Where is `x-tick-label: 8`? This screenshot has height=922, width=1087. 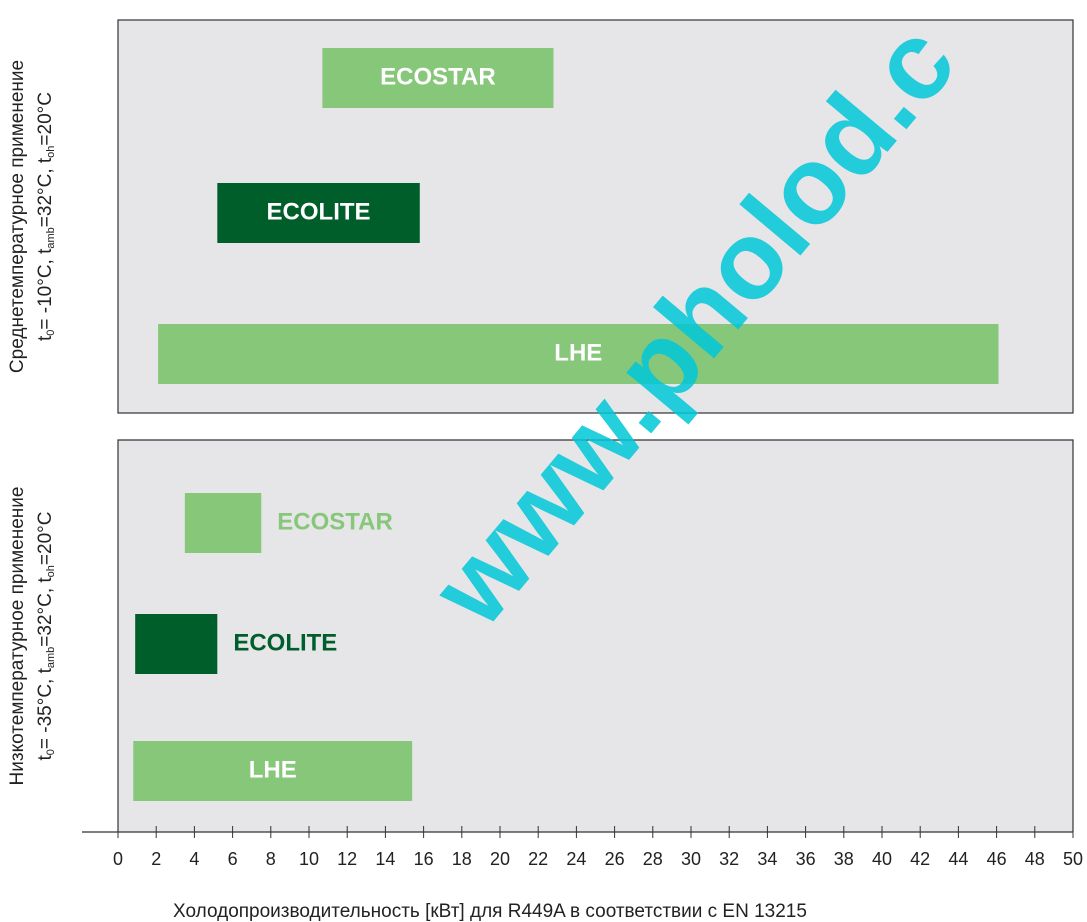 x-tick-label: 8 is located at coordinates (271, 859).